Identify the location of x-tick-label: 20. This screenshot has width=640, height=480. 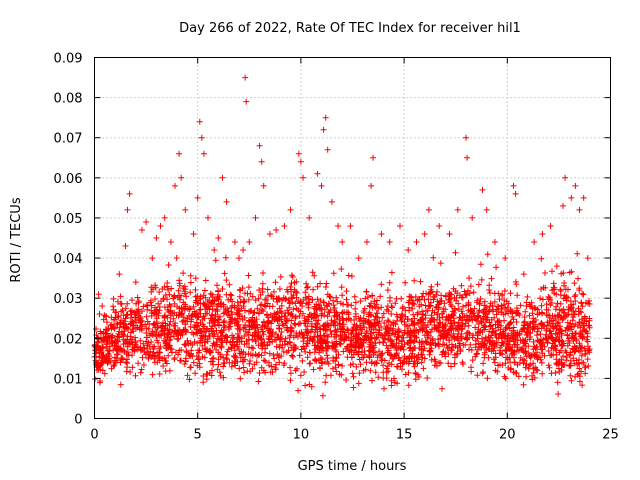
(507, 435).